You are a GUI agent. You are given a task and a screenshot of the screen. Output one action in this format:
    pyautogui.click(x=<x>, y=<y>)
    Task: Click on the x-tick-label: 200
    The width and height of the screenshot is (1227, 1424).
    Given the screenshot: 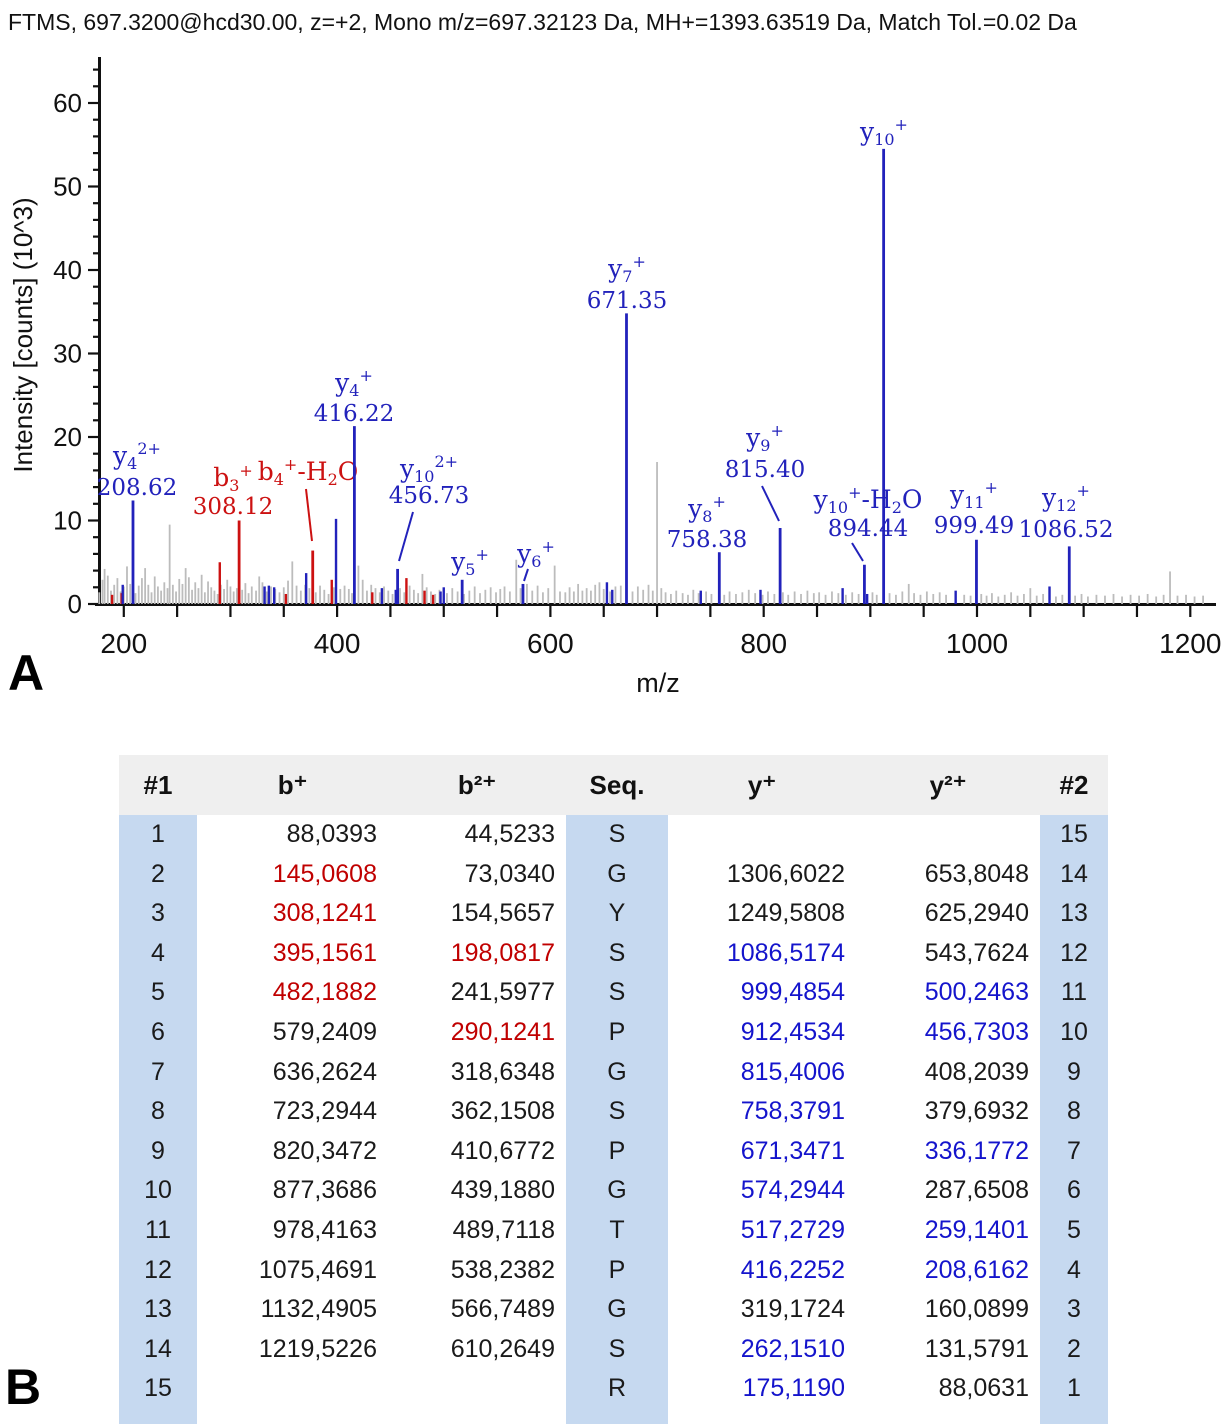 What is the action you would take?
    pyautogui.click(x=123, y=643)
    